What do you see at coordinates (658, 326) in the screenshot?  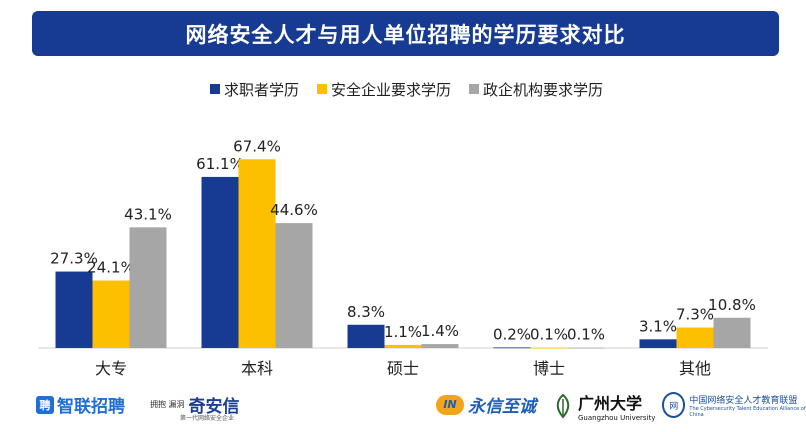 I see `data-label-其他-求职者学历: 3.1%` at bounding box center [658, 326].